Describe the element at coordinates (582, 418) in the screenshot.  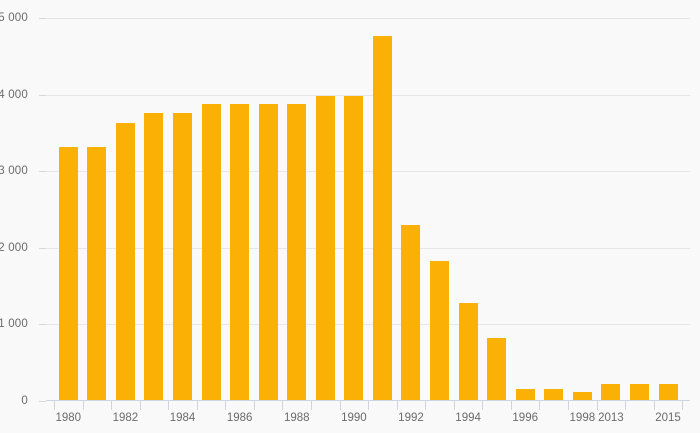
I see `x-axis-tick-label: 1998` at that location.